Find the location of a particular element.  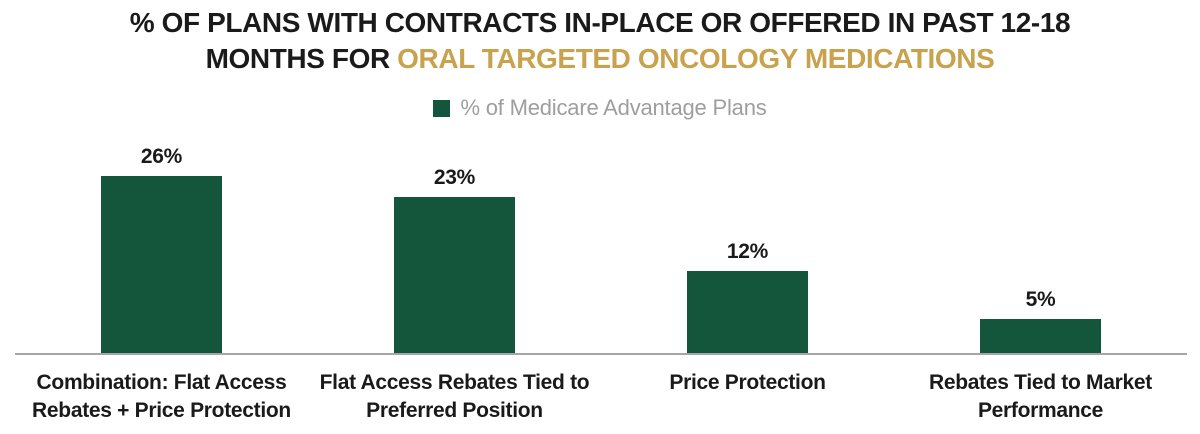

chart-title-line2-highlight: ORAL TARGETED ONCOLOGY MEDICATIONS is located at coordinates (696, 58).